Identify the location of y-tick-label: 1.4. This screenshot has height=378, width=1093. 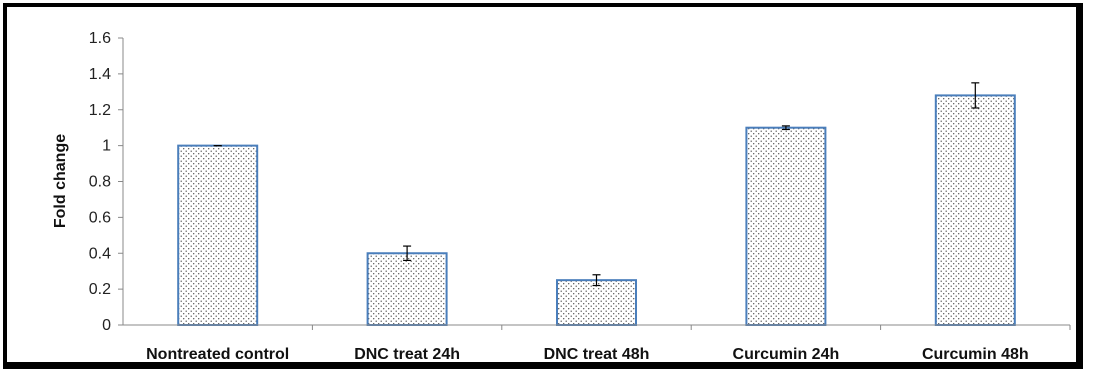
(100, 74).